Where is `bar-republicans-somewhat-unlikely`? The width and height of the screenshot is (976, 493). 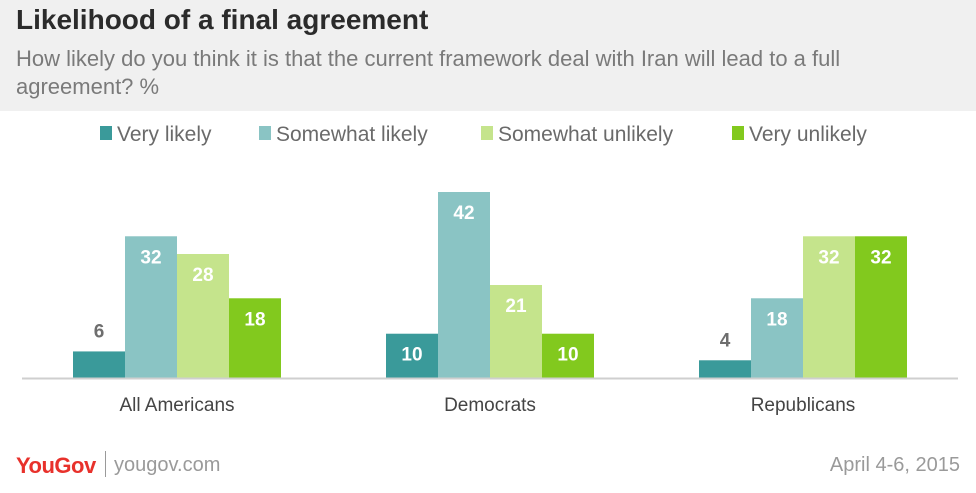 bar-republicans-somewhat-unlikely is located at coordinates (829, 307).